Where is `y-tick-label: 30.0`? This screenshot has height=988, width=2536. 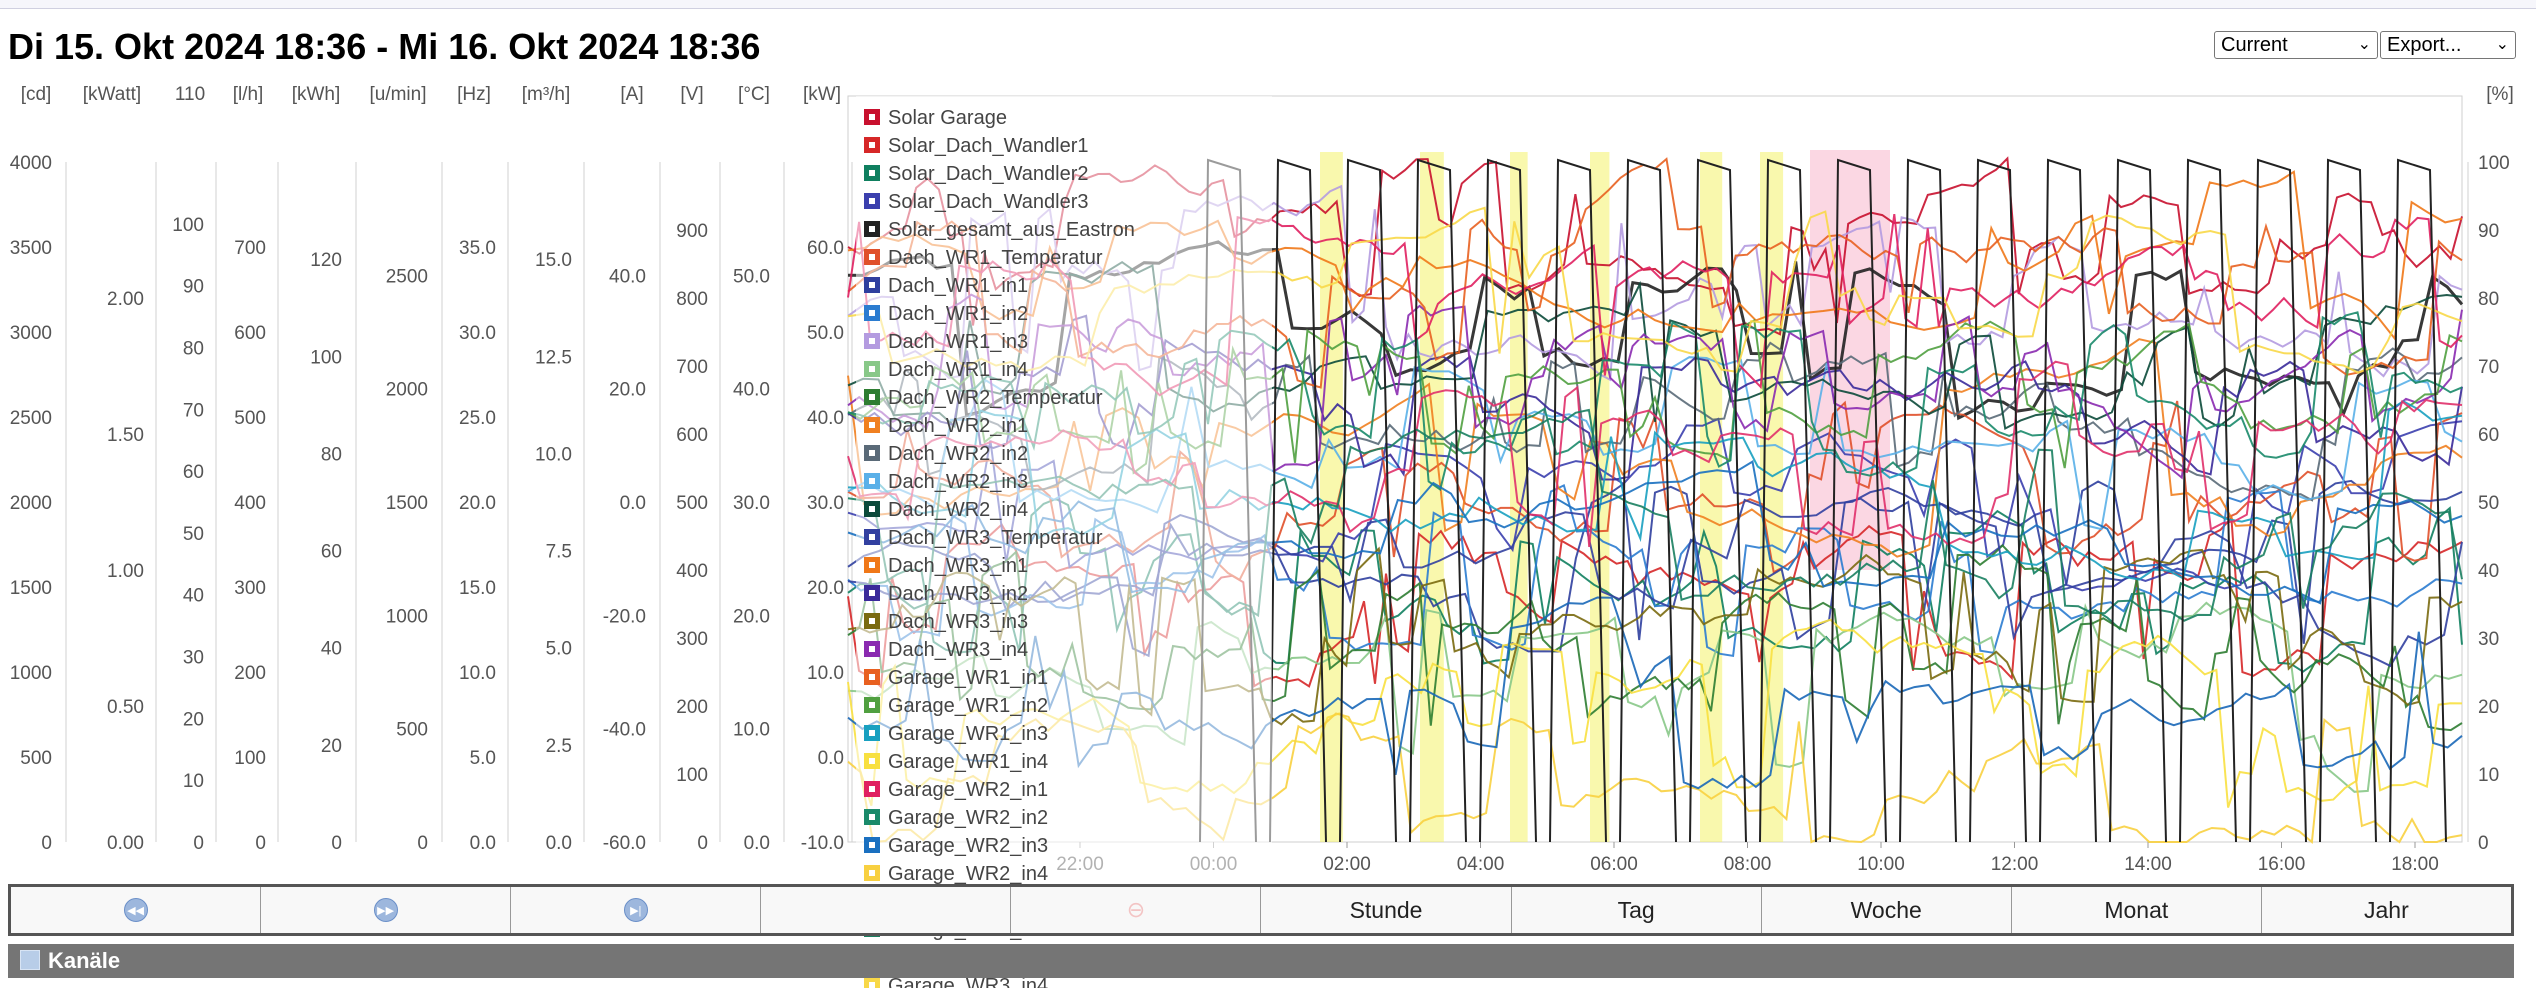 y-tick-label: 30.0 is located at coordinates (751, 503).